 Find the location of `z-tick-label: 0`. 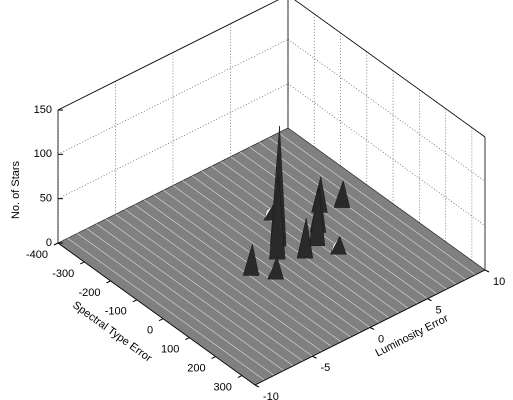

z-tick-label: 0 is located at coordinates (49, 243).